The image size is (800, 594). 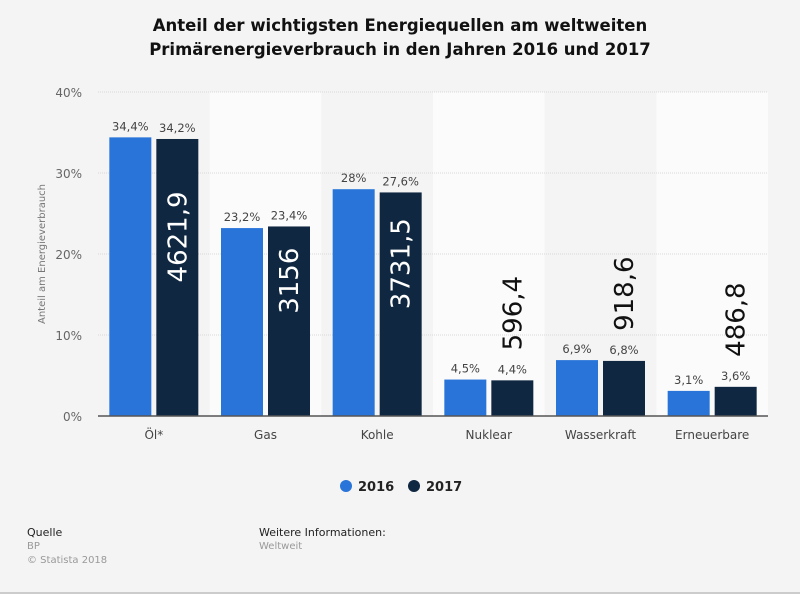 What do you see at coordinates (177, 128) in the screenshot?
I see `data-label: 34,2%` at bounding box center [177, 128].